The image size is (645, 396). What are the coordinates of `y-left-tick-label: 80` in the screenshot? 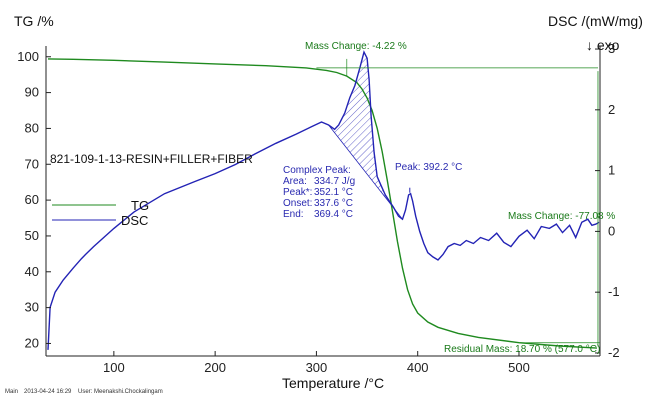 It's located at (32, 127).